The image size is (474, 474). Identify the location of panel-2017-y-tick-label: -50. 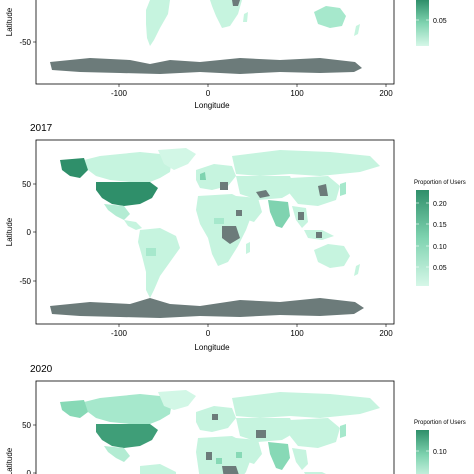
(25, 281).